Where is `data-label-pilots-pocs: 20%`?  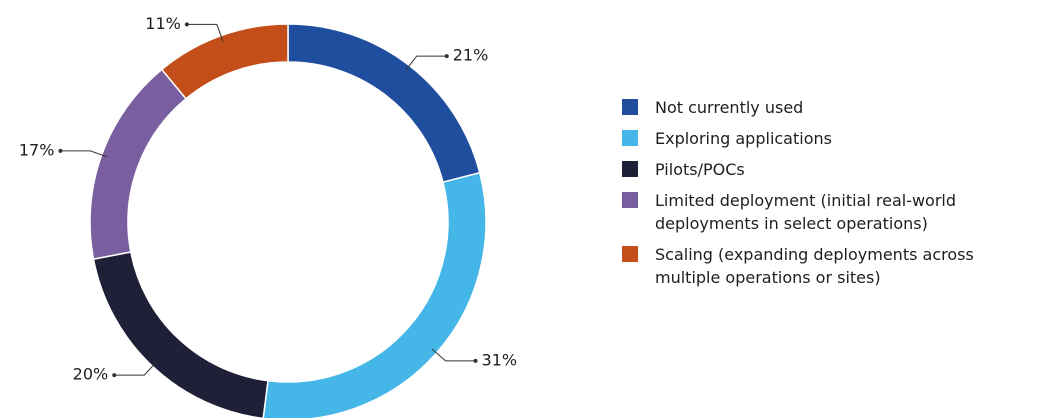 data-label-pilots-pocs: 20% is located at coordinates (91, 374).